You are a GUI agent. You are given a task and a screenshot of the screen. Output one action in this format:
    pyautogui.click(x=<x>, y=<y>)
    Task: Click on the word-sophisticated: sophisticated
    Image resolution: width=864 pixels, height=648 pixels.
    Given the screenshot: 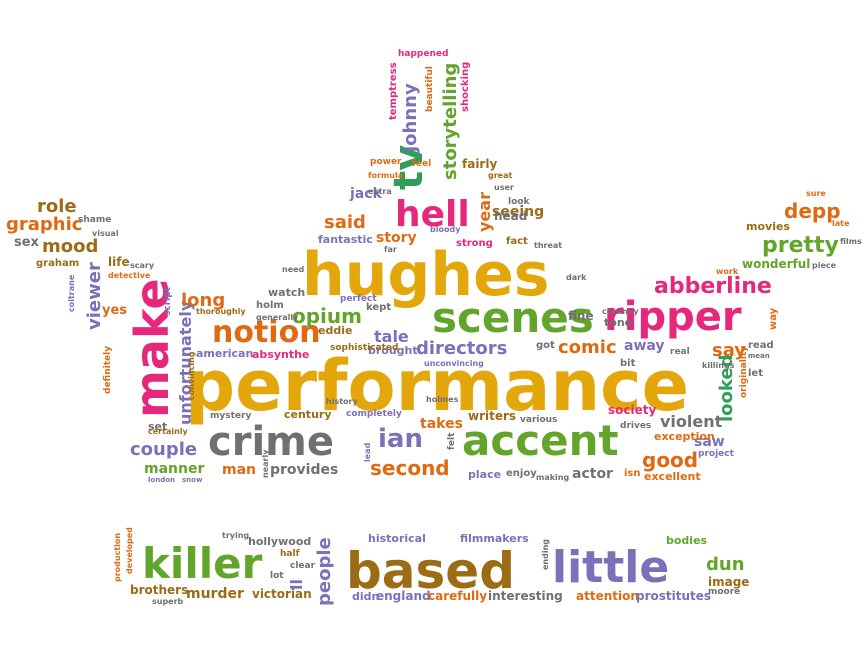 What is the action you would take?
    pyautogui.click(x=364, y=348)
    